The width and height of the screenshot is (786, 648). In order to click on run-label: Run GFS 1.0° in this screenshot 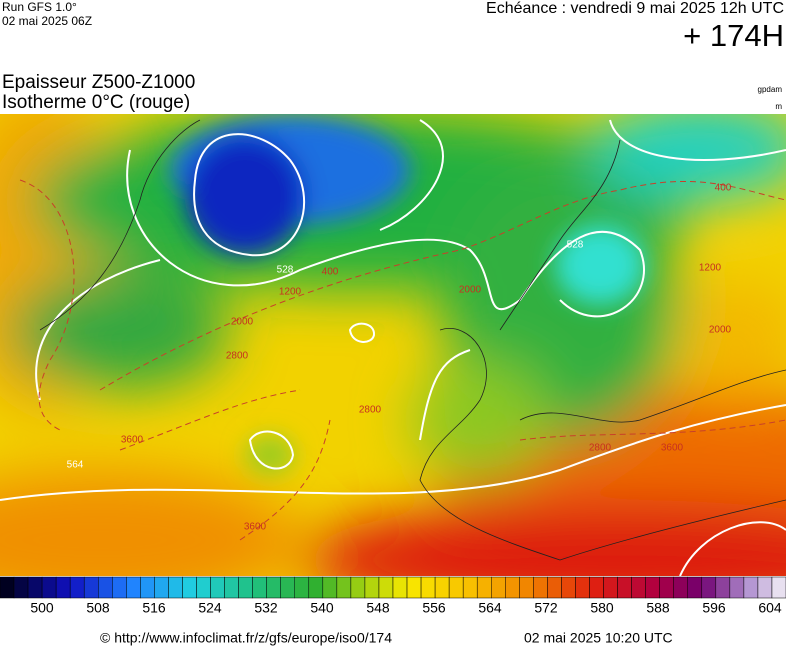, I will do `click(39, 7)`.